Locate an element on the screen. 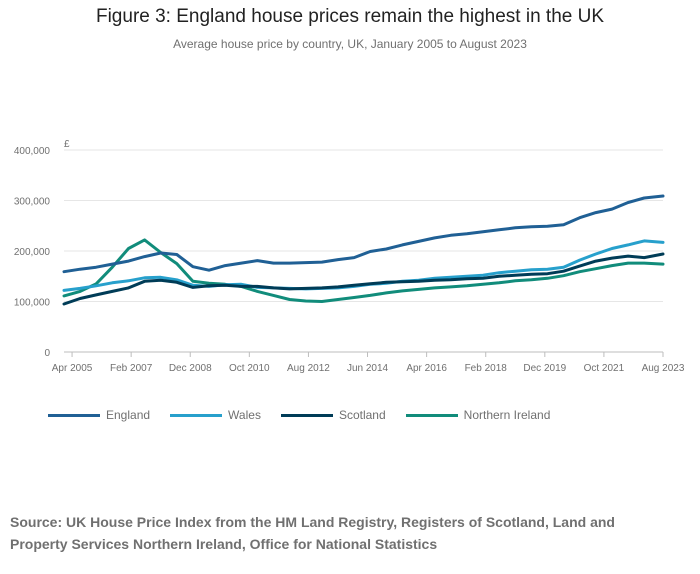  y-tick-label: 0 is located at coordinates (47, 353).